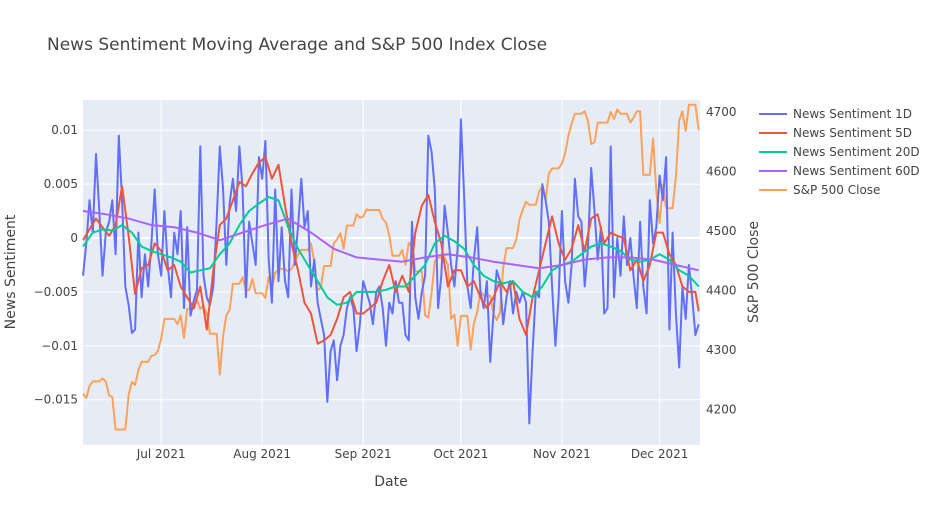 This screenshot has height=525, width=937. Describe the element at coordinates (61, 184) in the screenshot. I see `y-tick-label: 0.005` at that location.